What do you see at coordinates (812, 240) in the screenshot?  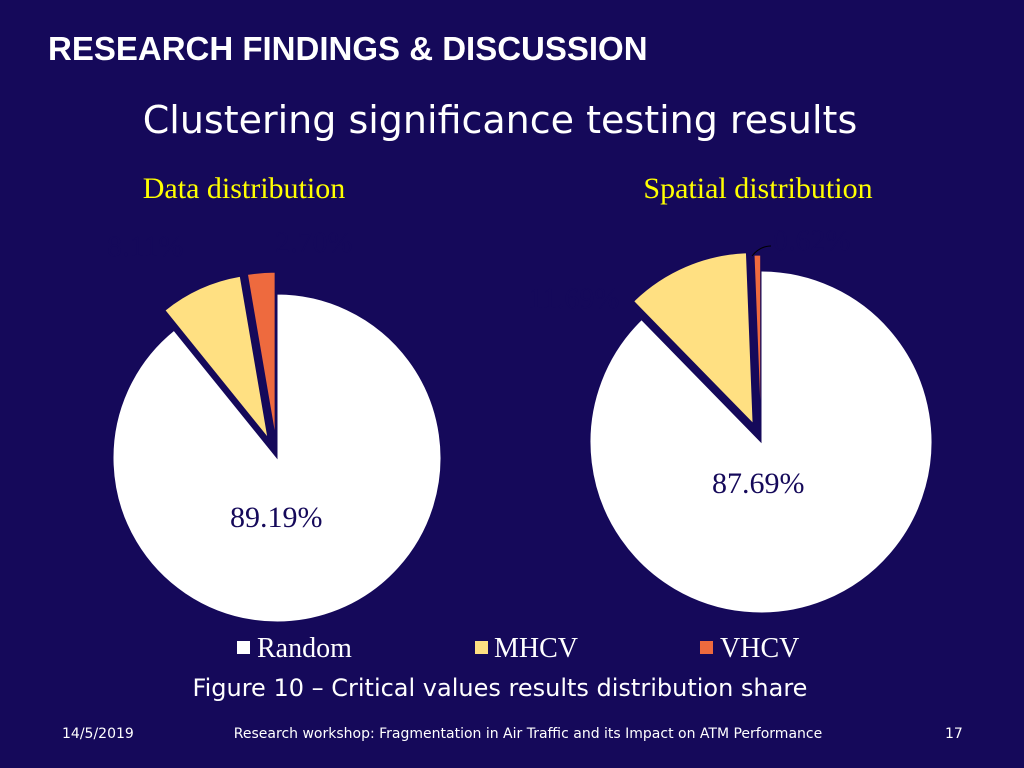 I see `label-spatial-vhcv: 0.62%` at bounding box center [812, 240].